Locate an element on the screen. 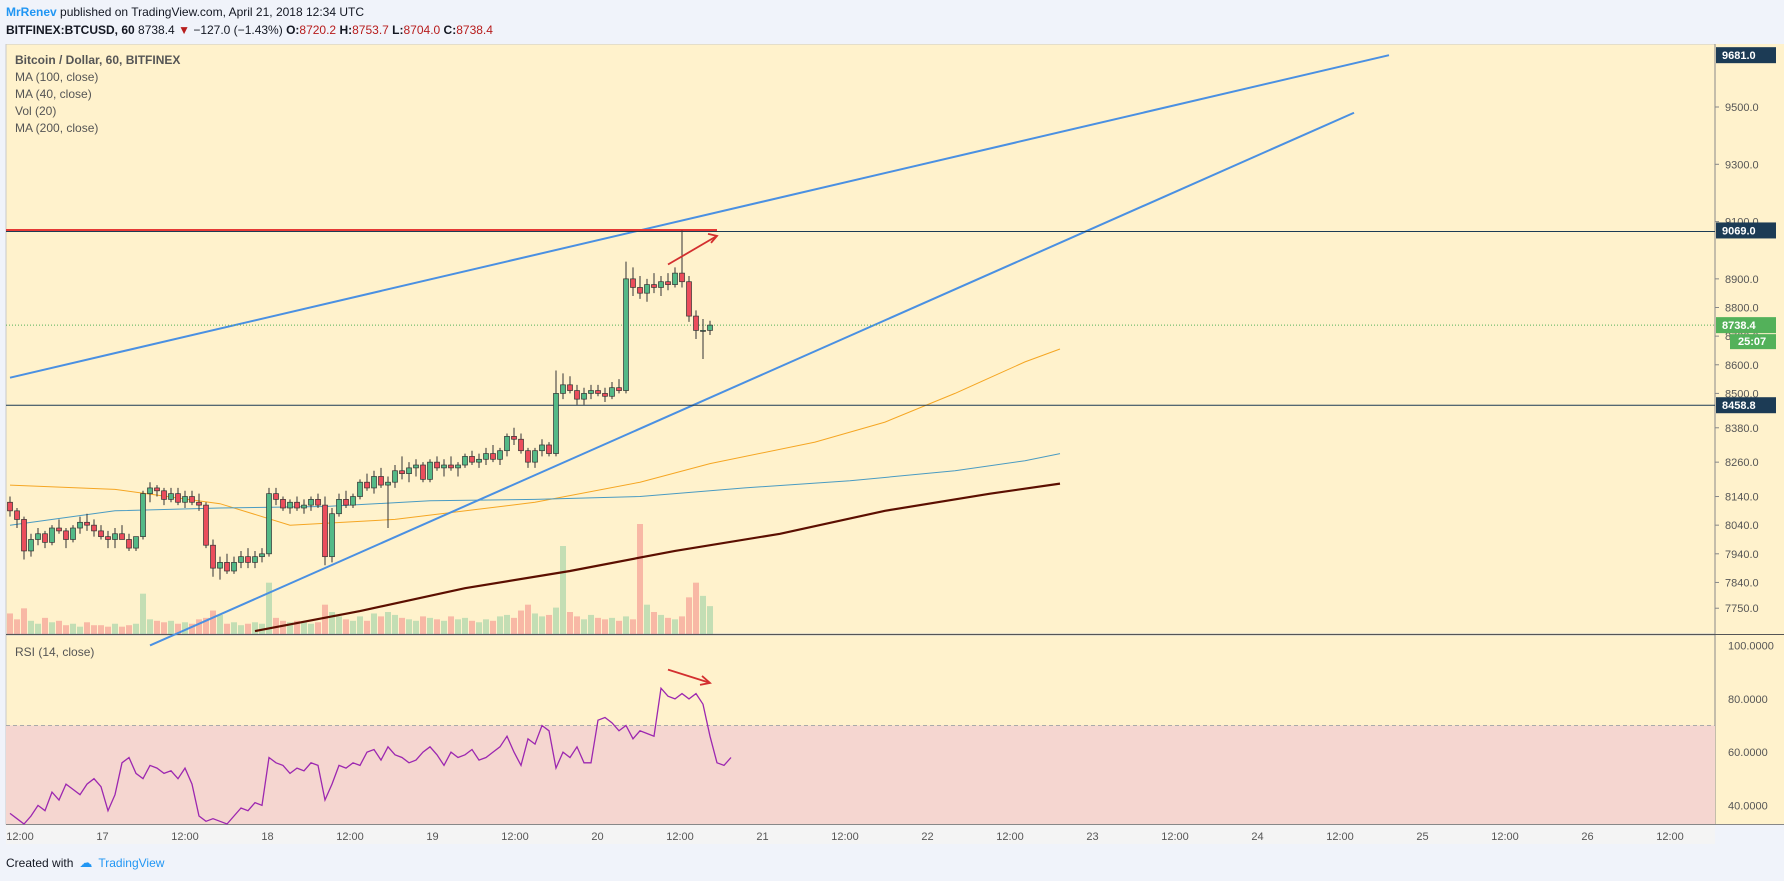 The height and width of the screenshot is (881, 1784). legend-rsi: RSI (14, close) is located at coordinates (54, 652).